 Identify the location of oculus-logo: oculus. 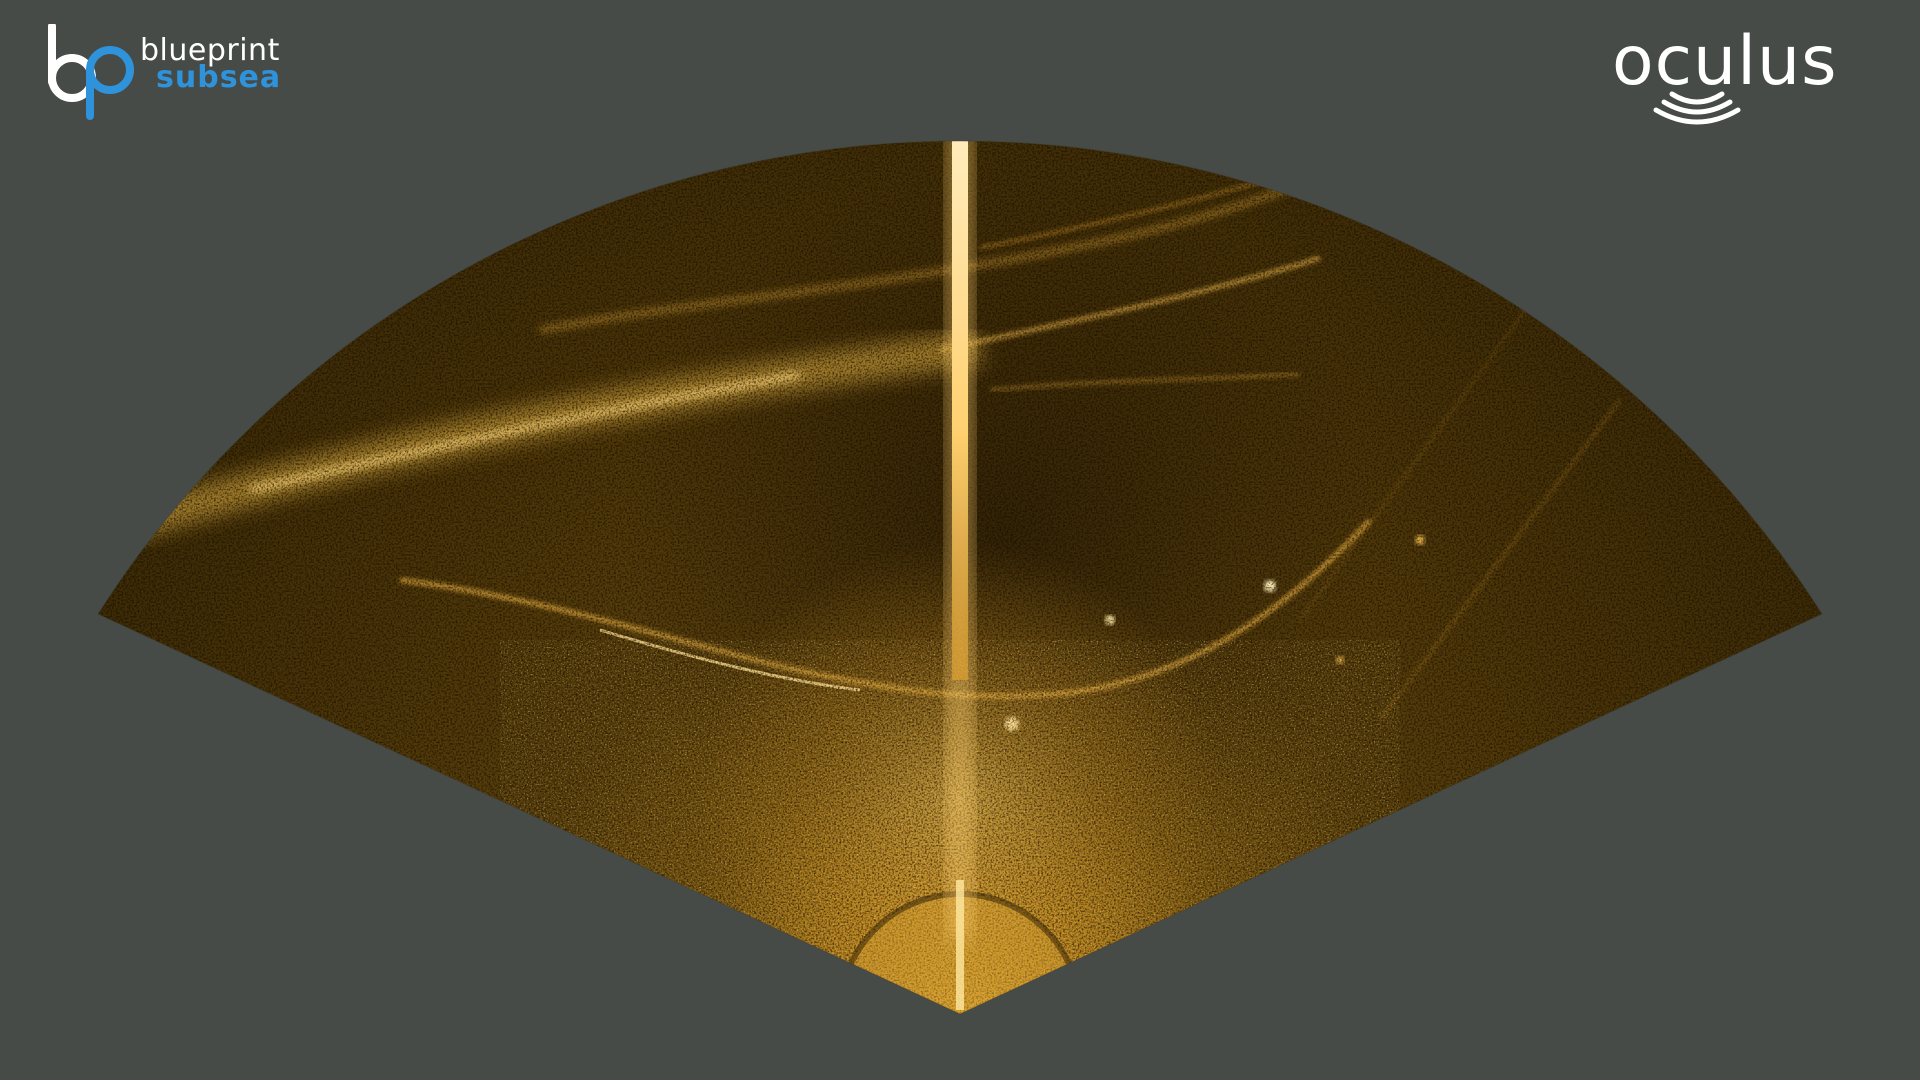
(1744, 73).